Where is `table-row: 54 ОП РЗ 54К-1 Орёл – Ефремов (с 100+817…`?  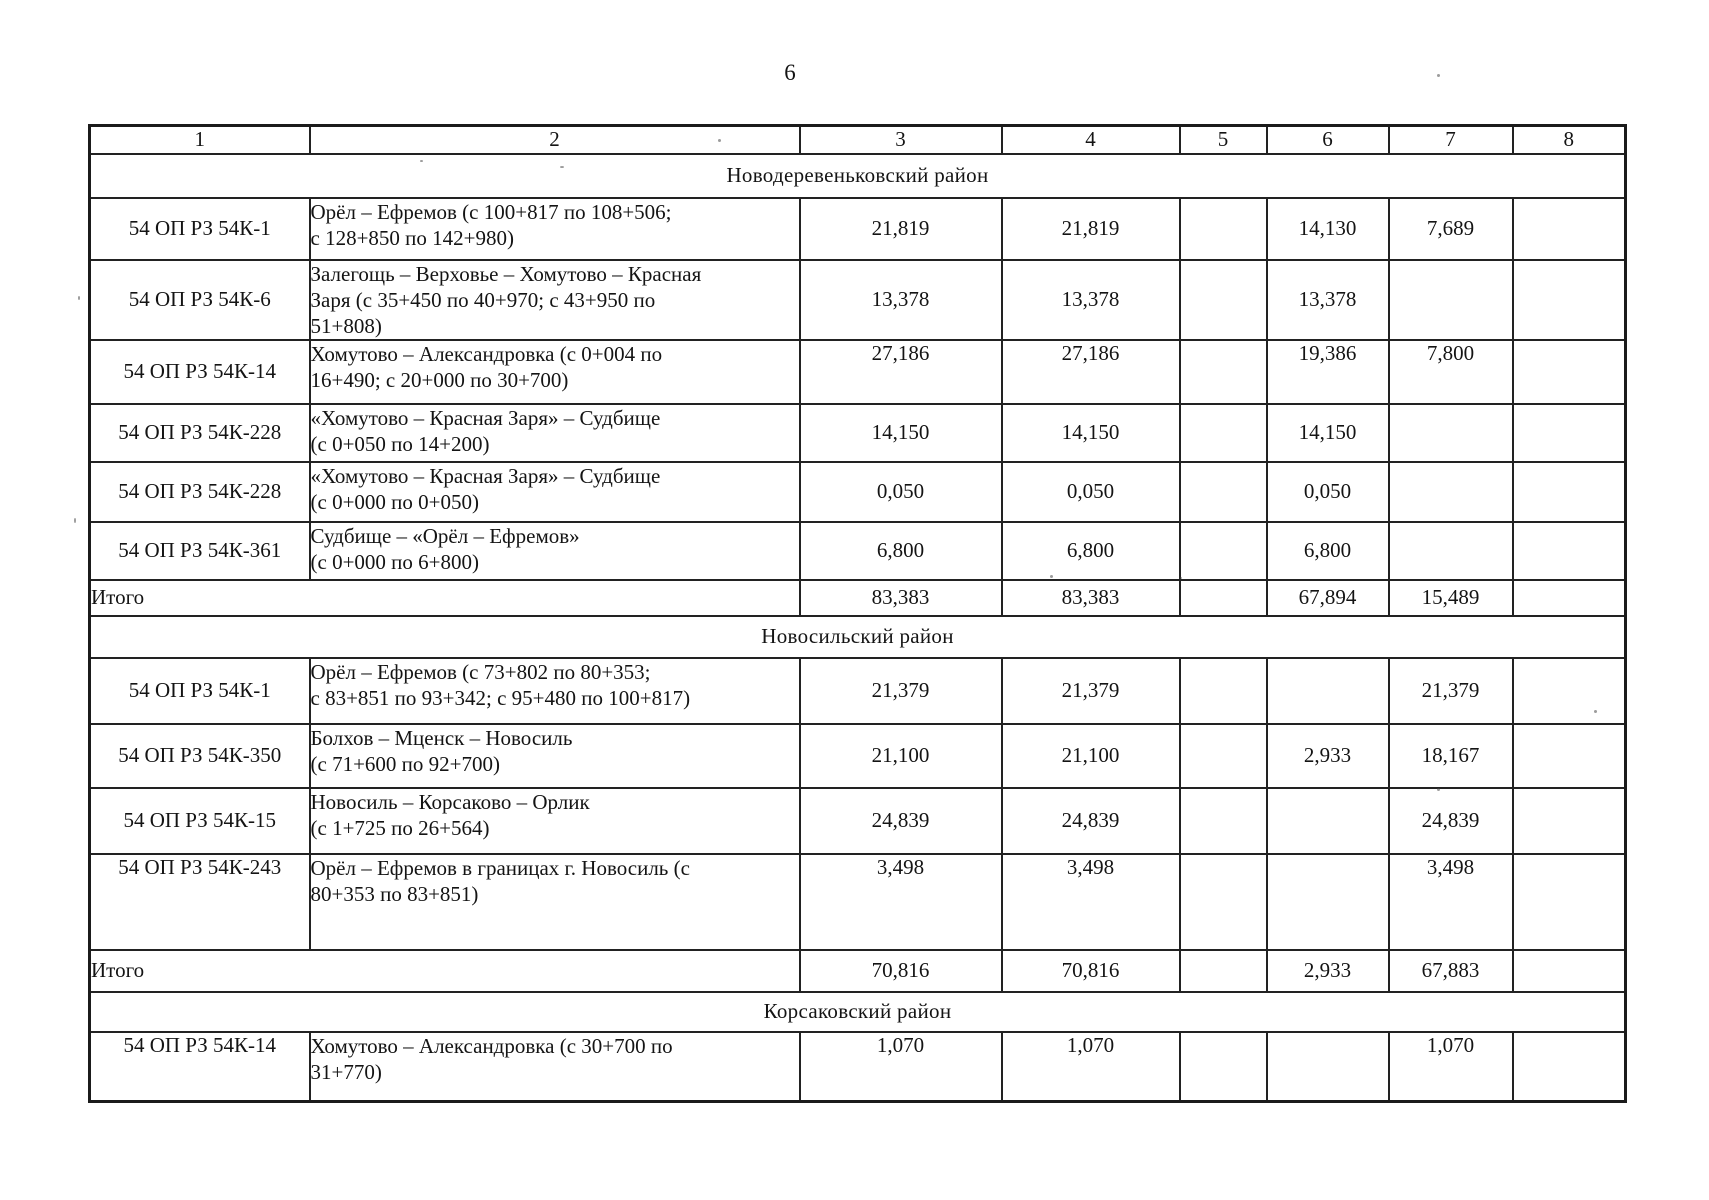
table-row: 54 ОП РЗ 54К-1 Орёл – Ефремов (с 100+817… is located at coordinates (857, 228).